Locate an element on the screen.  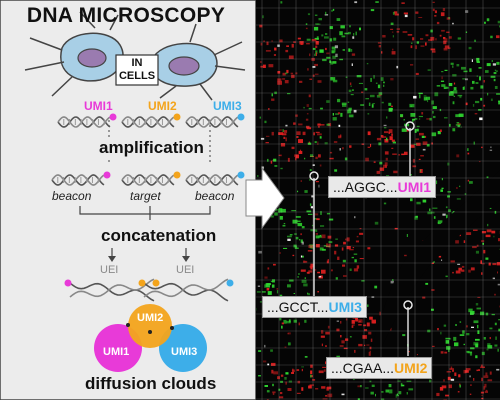
callout-umi2-tag: UMI2 is located at coordinates (410, 368).